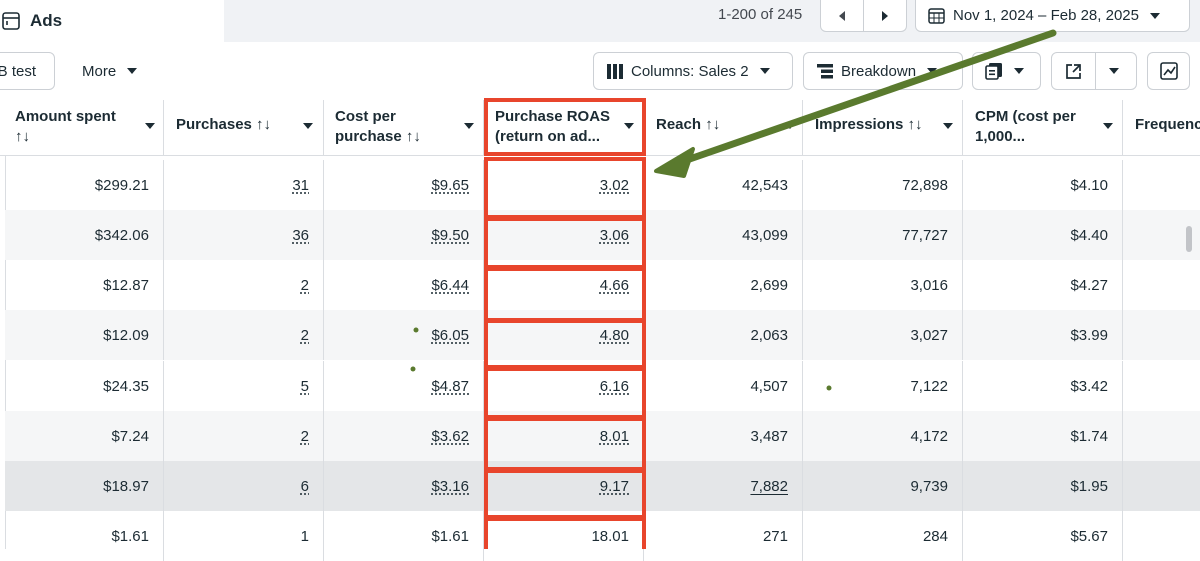  What do you see at coordinates (244, 127) in the screenshot?
I see `column-header-purchases: Purchases ↑↓` at bounding box center [244, 127].